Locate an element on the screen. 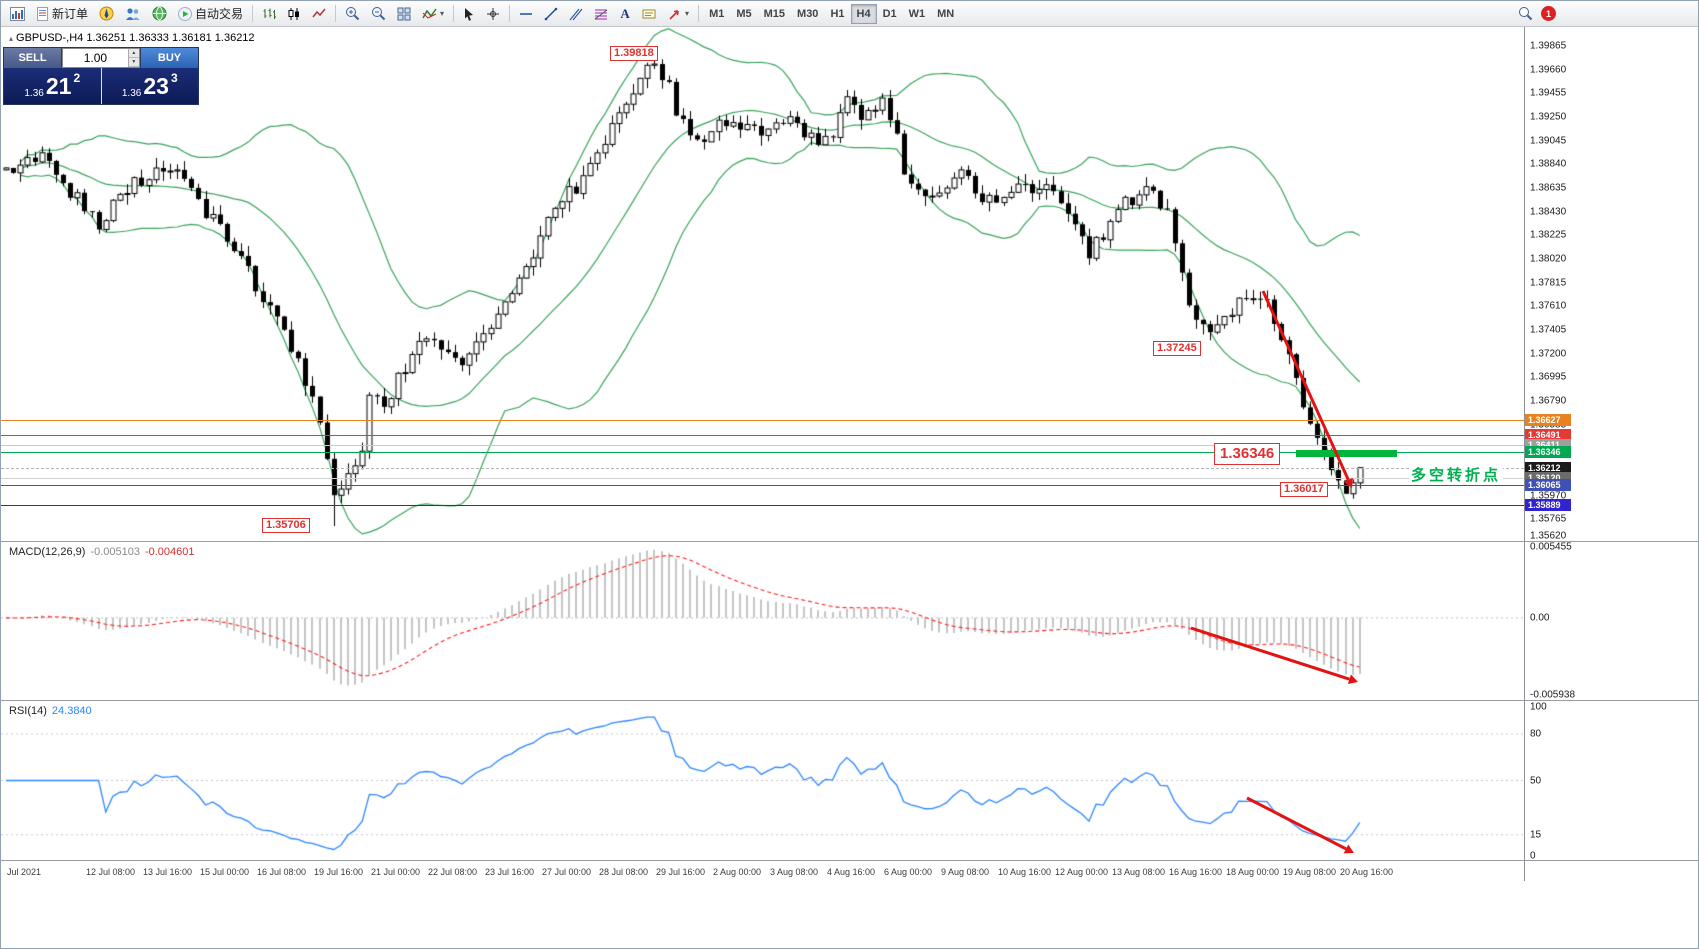  price-callout-1.36346: 1.36346 is located at coordinates (1247, 454).